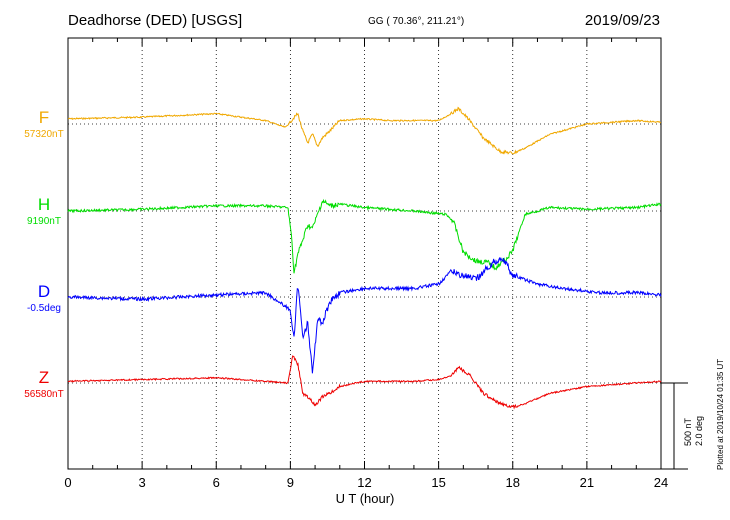 This screenshot has width=730, height=520. Describe the element at coordinates (44, 117) in the screenshot. I see `component-f-letter: F` at that location.